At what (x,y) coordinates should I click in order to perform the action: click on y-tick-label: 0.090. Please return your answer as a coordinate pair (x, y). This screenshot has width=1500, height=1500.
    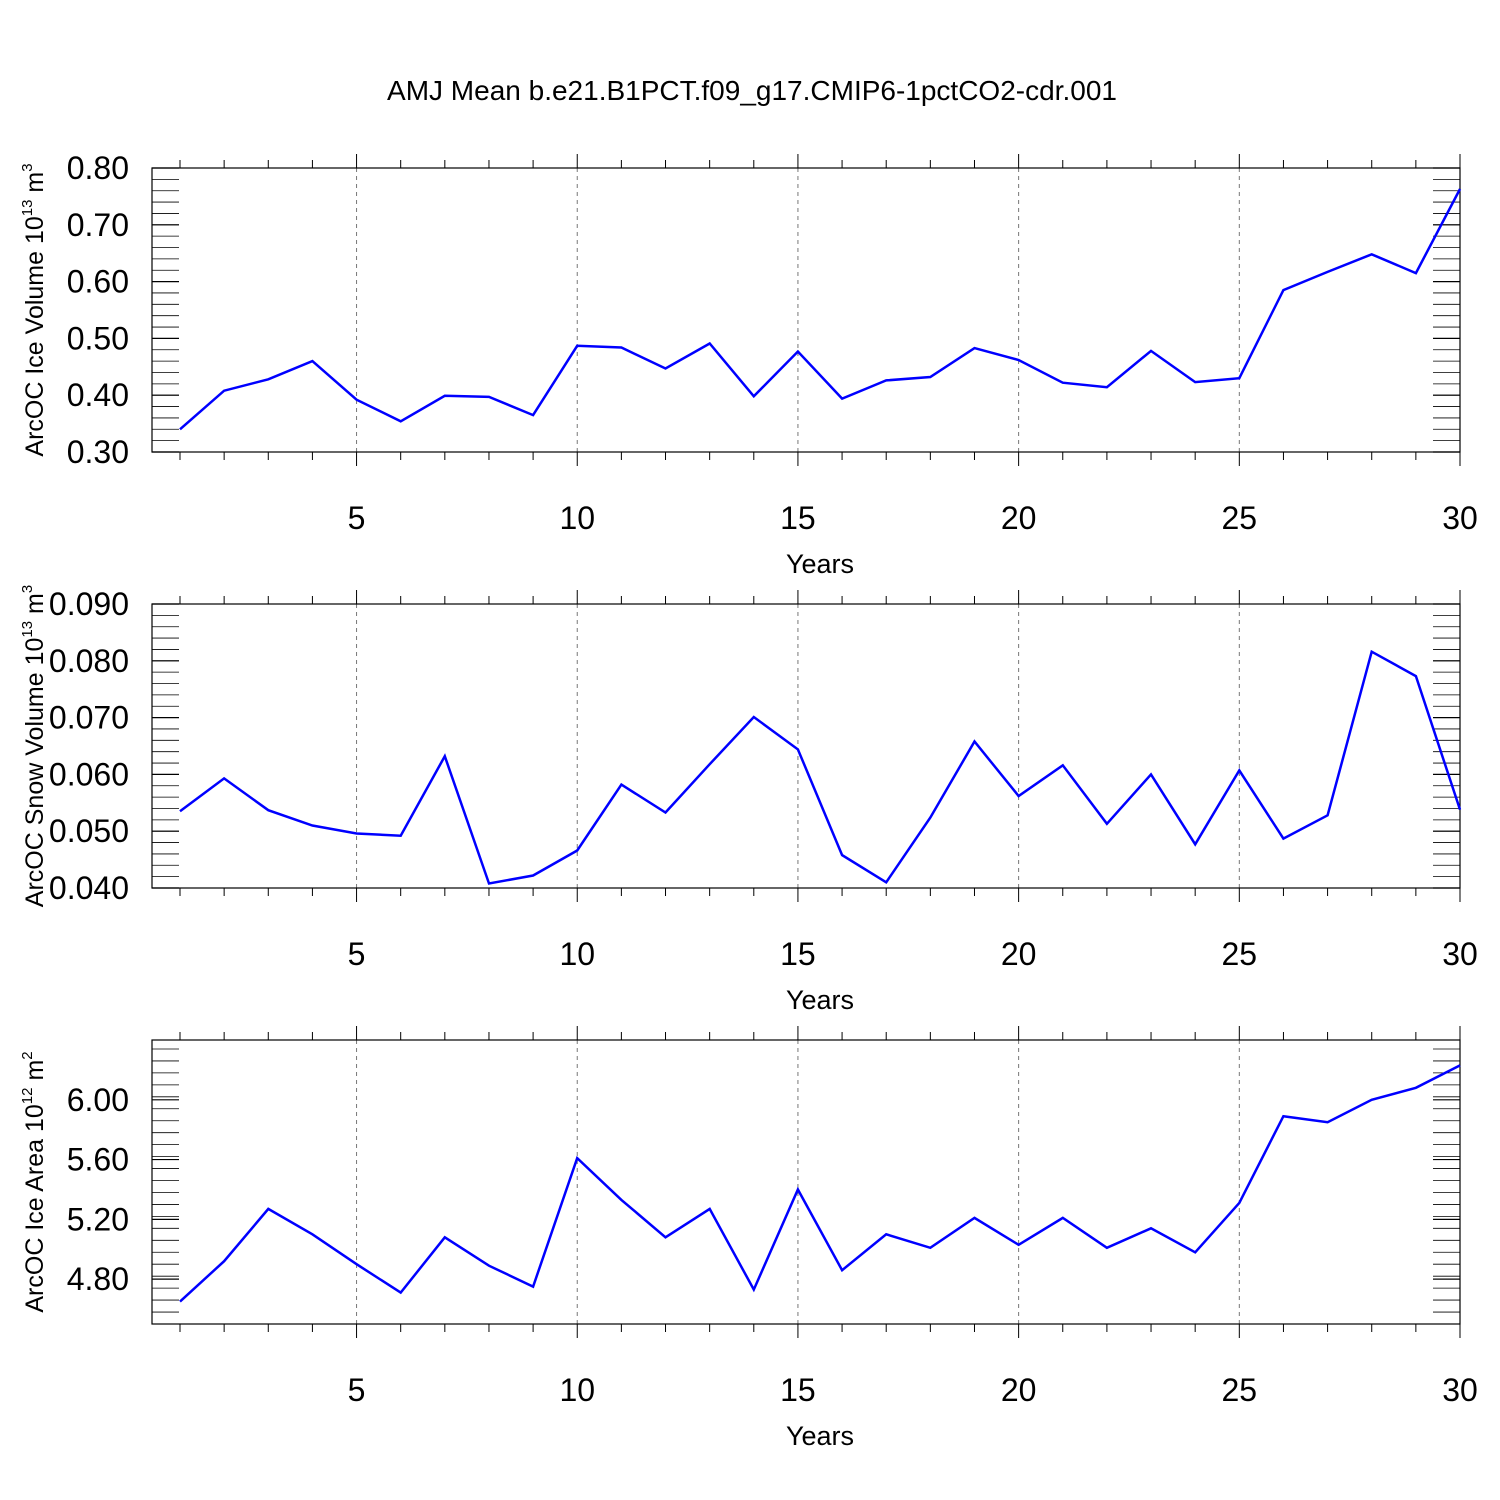
    Looking at the image, I should click on (89, 604).